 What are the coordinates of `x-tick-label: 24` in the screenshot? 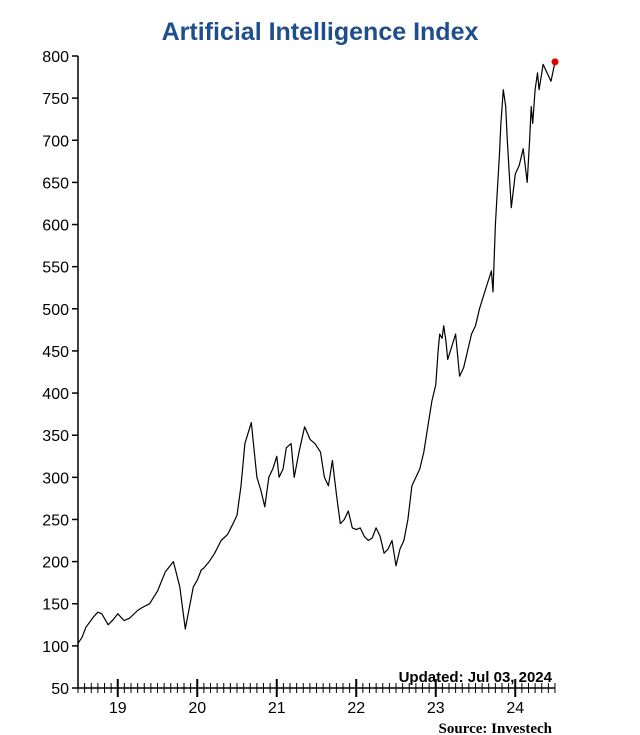 It's located at (515, 708).